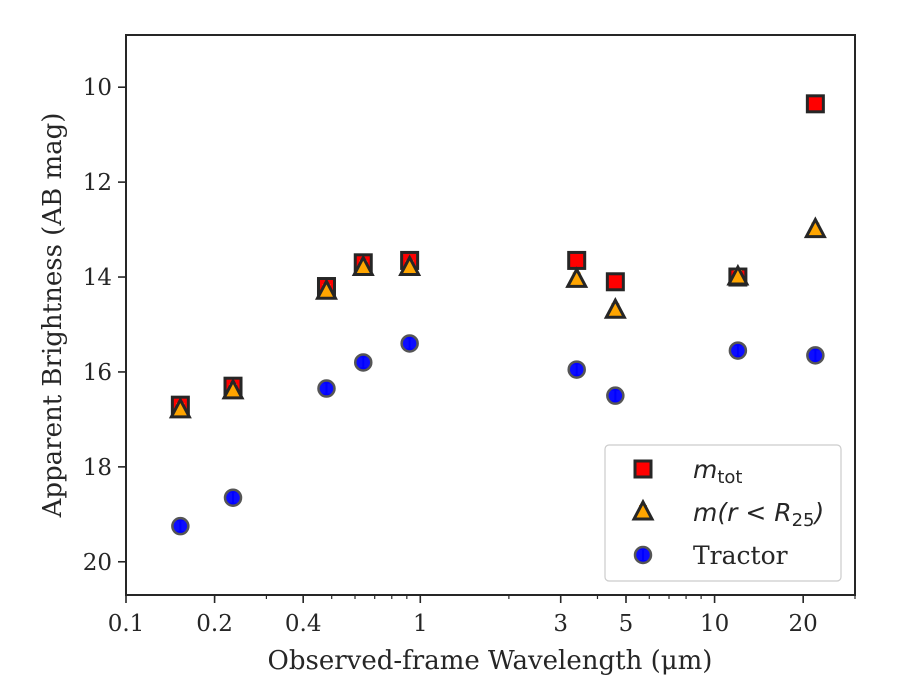 This screenshot has width=900, height=700. What do you see at coordinates (560, 624) in the screenshot?
I see `x-tick-label: 3` at bounding box center [560, 624].